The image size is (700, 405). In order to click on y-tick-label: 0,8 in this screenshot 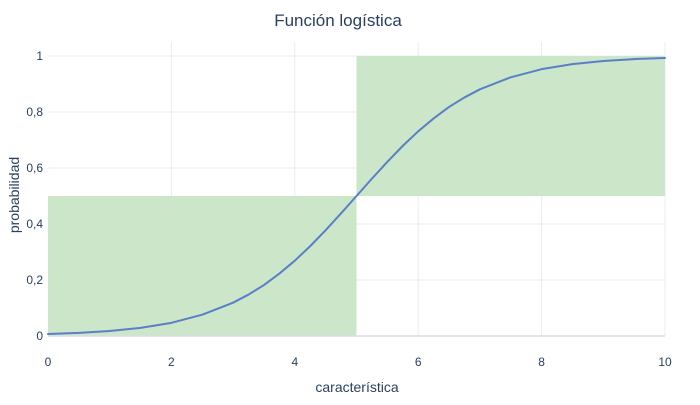, I will do `click(34, 112)`.